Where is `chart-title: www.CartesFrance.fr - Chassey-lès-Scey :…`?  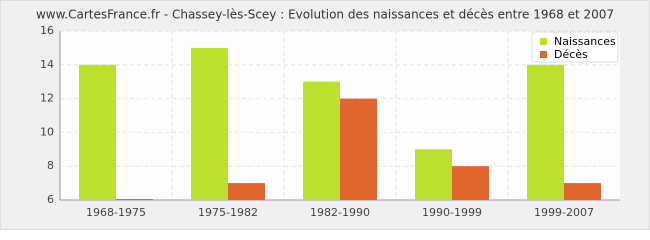 chart-title: www.CartesFrance.fr - Chassey-lès-Scey :… is located at coordinates (325, 15).